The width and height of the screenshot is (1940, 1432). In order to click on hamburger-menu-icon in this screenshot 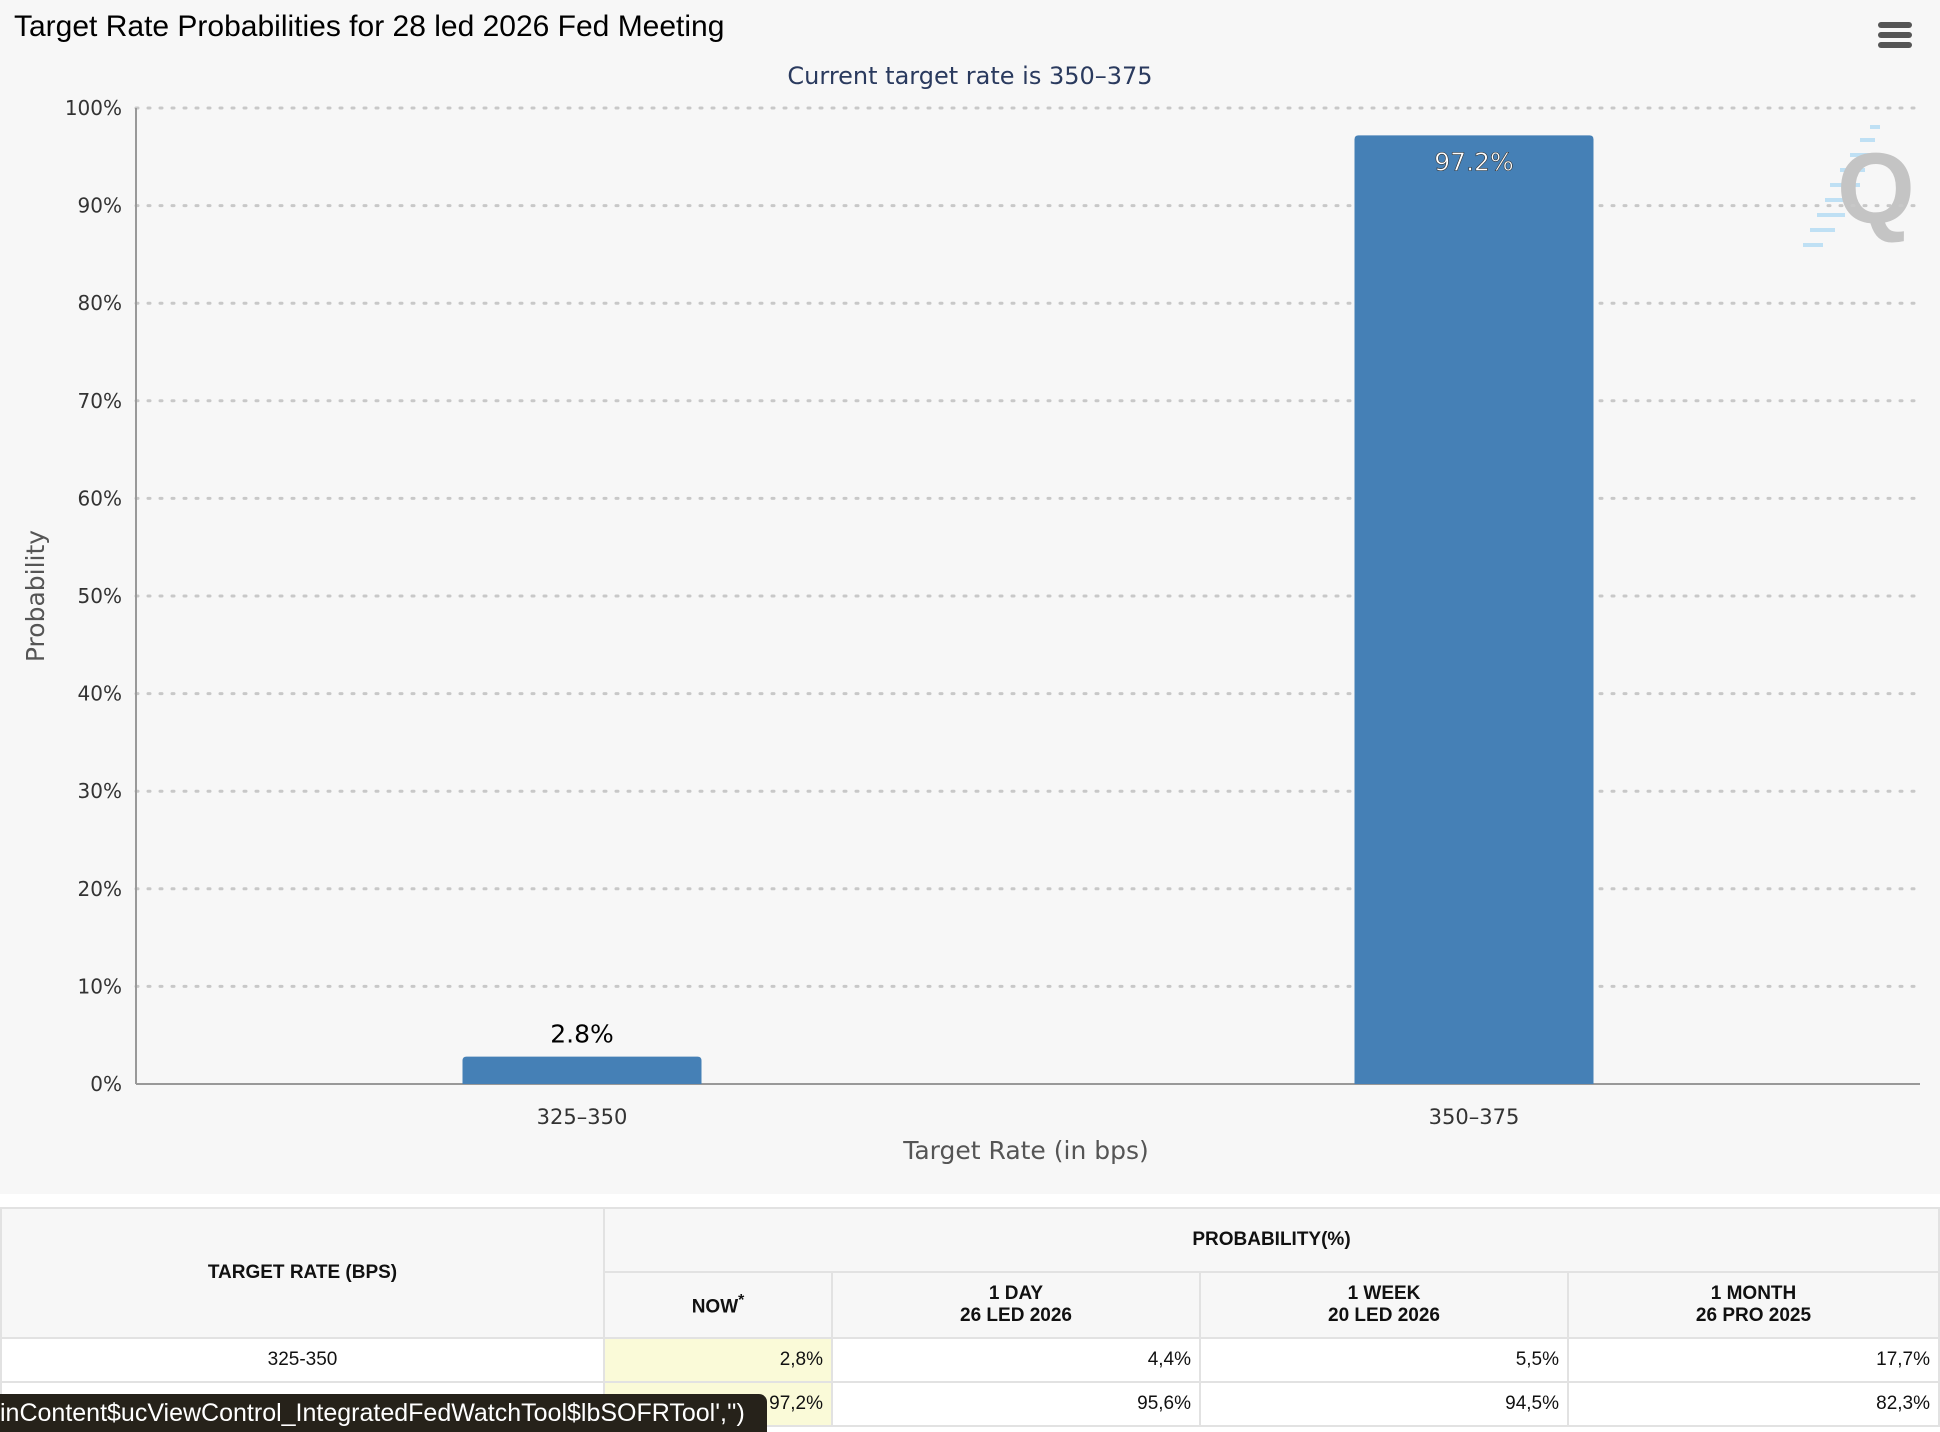, I will do `click(1895, 36)`.